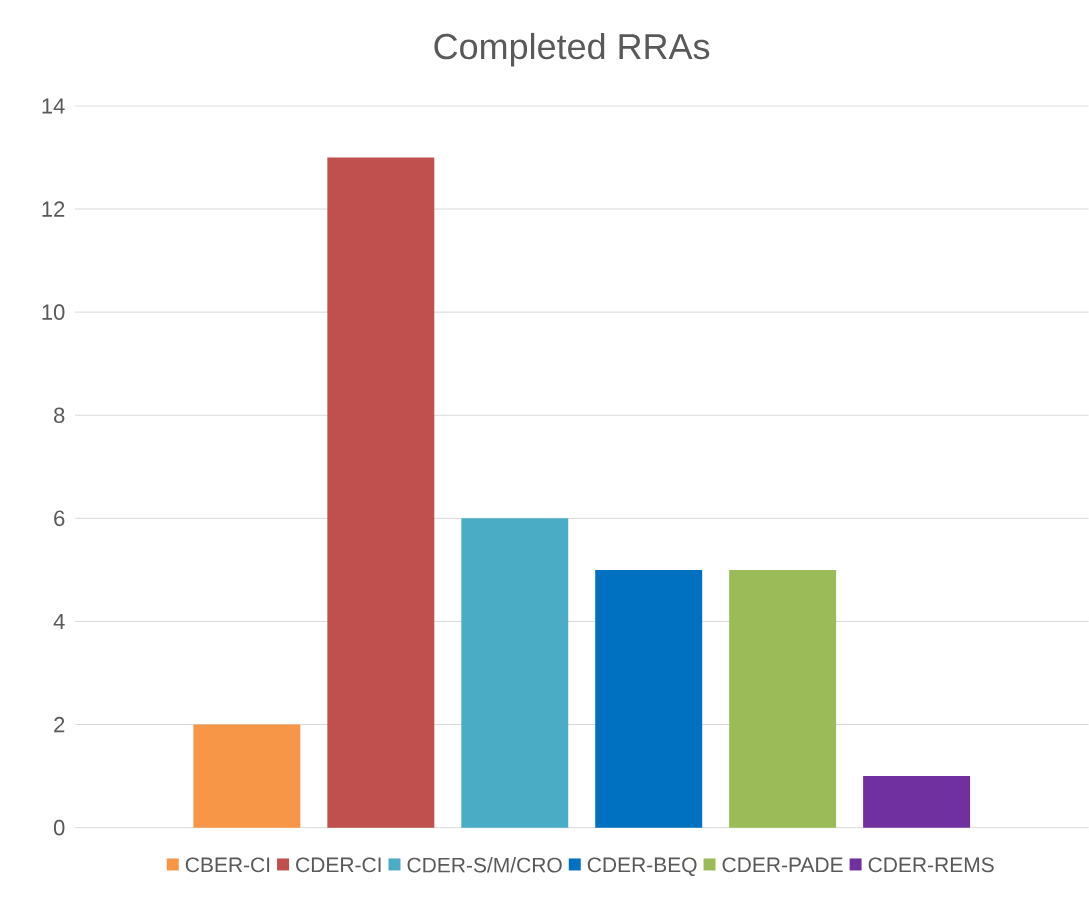  I want to click on y-tick-label: 12, so click(53, 209).